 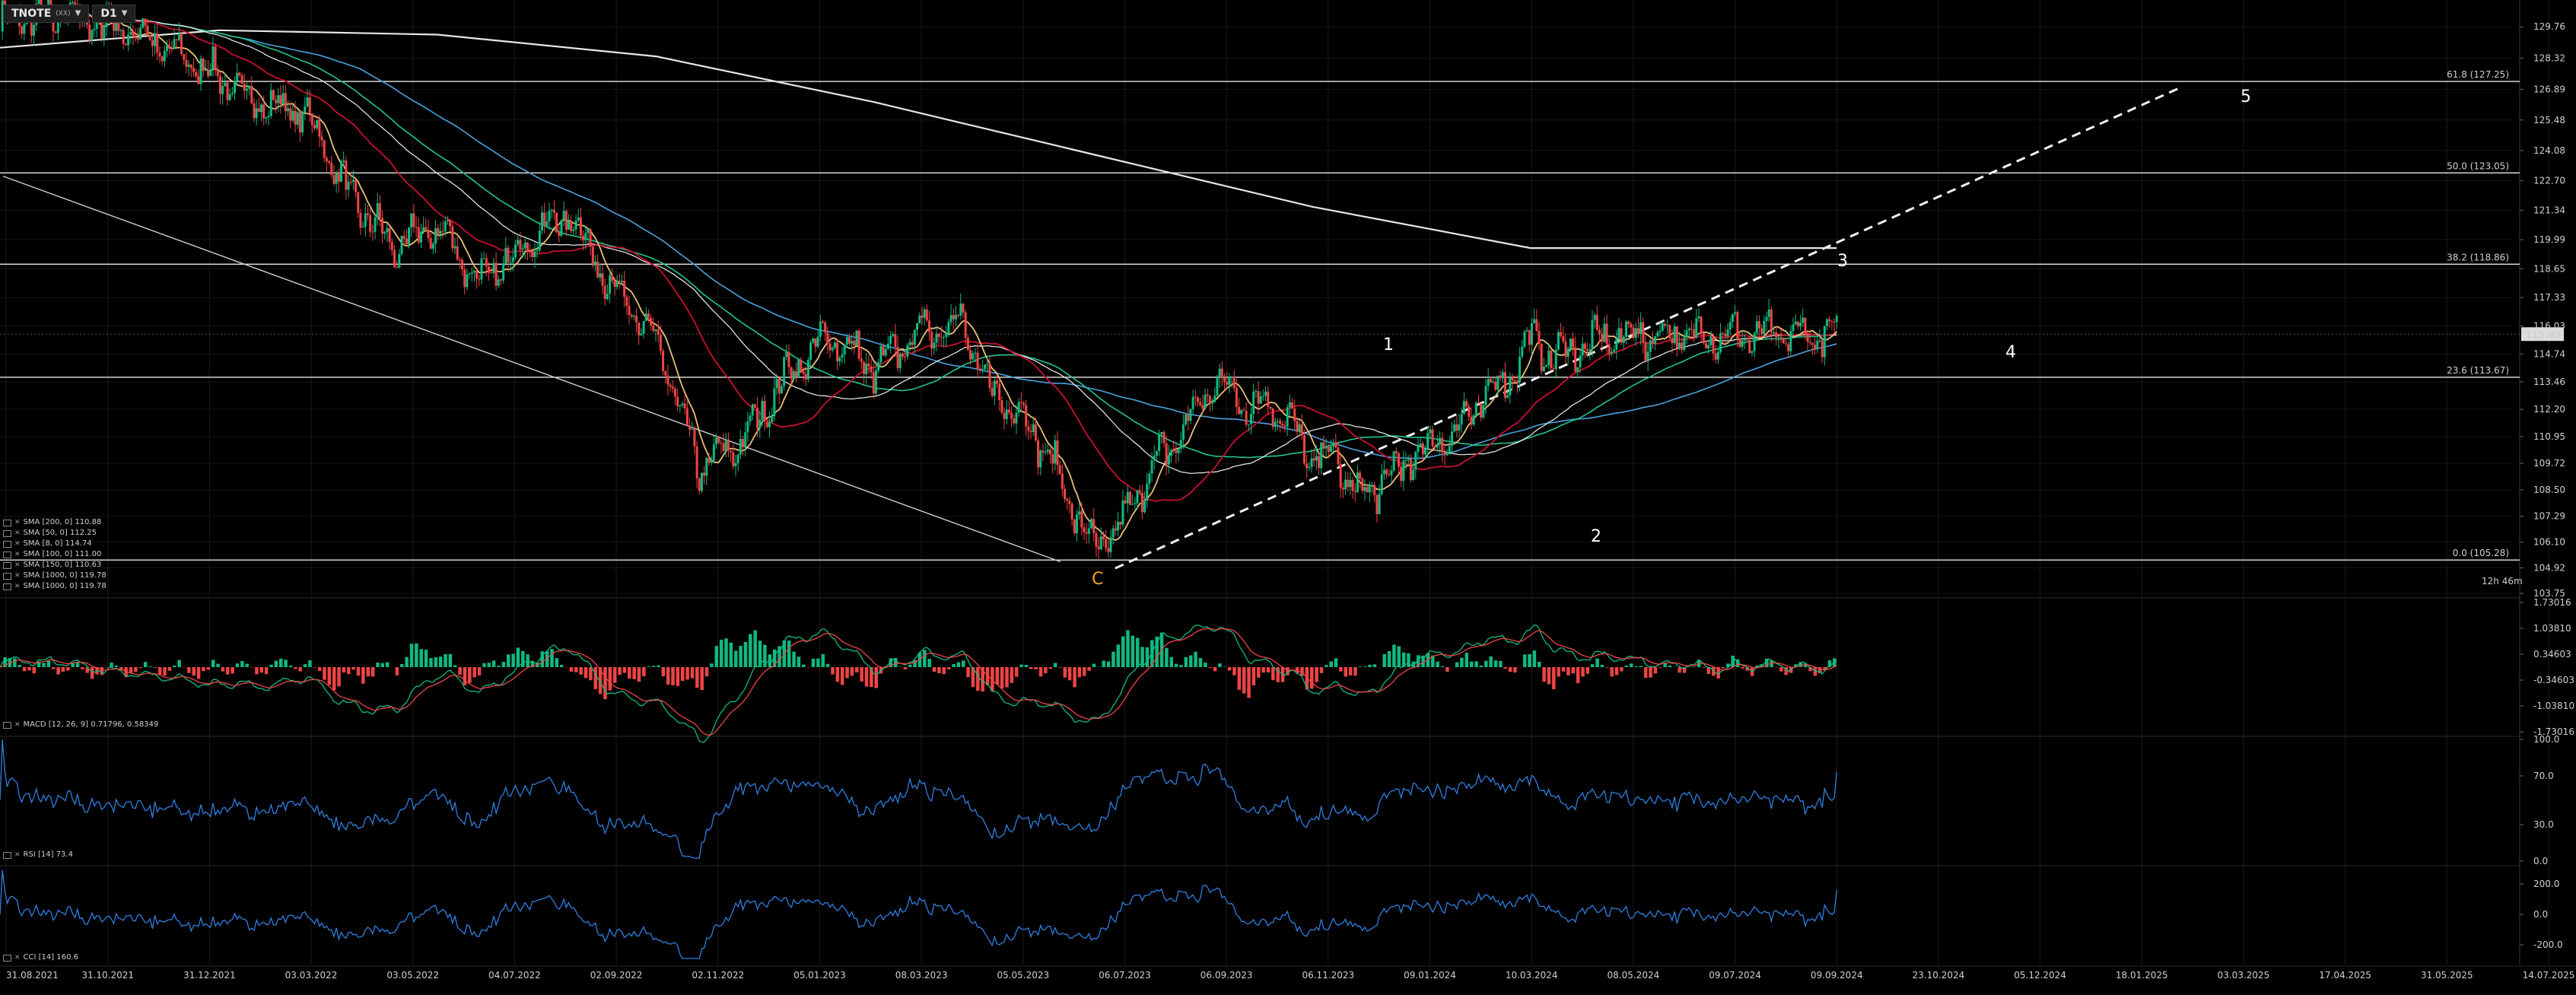 What do you see at coordinates (2549, 464) in the screenshot?
I see `price-axis-label: 109.72` at bounding box center [2549, 464].